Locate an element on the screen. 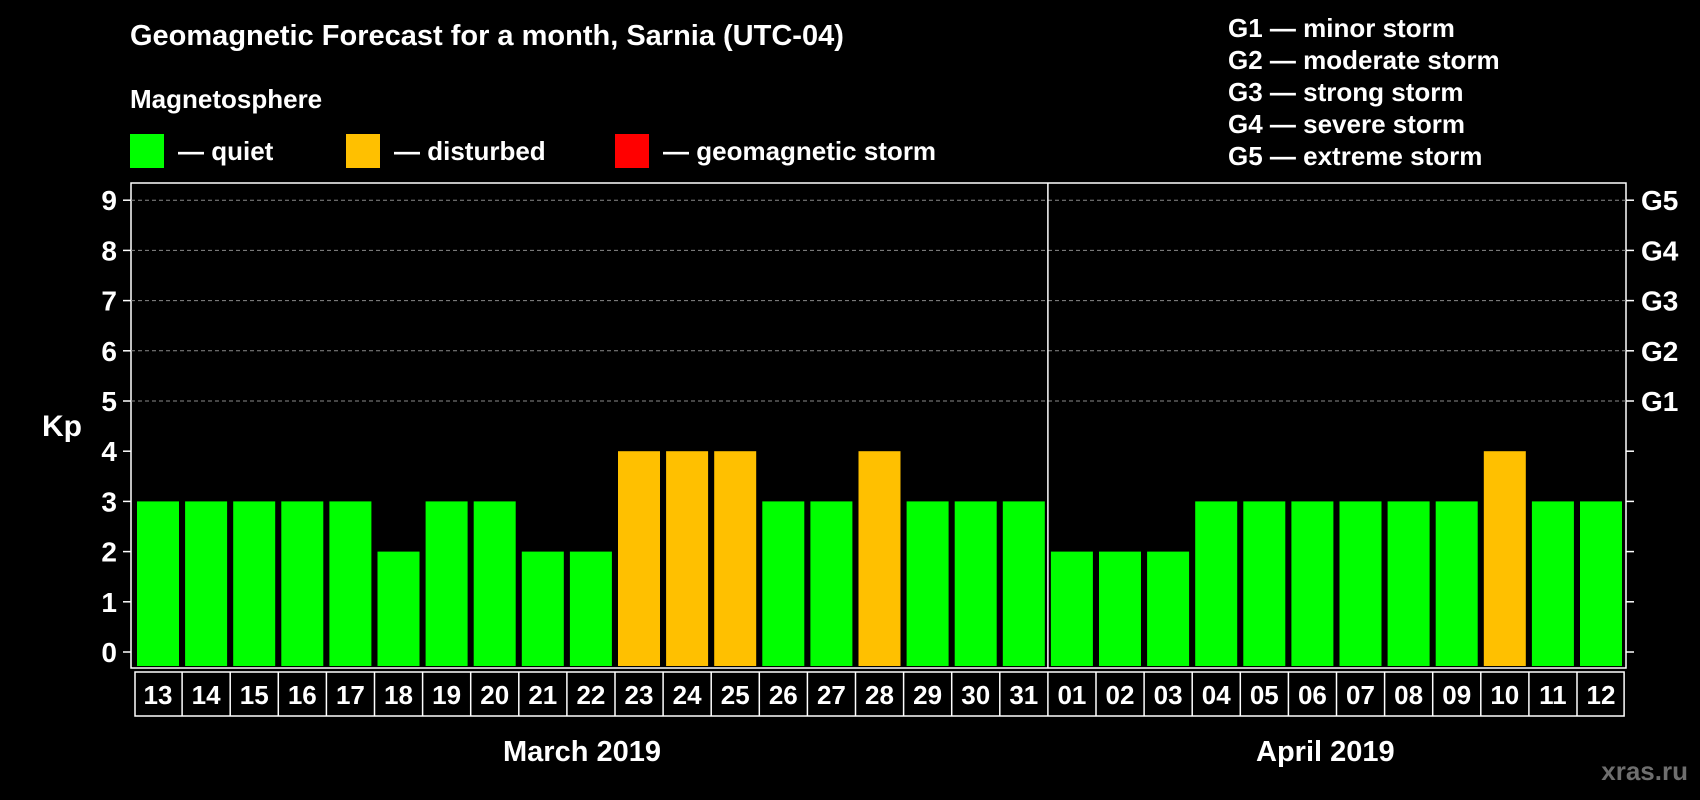 The image size is (1700, 800). x-tick-label: 18 is located at coordinates (398, 695).